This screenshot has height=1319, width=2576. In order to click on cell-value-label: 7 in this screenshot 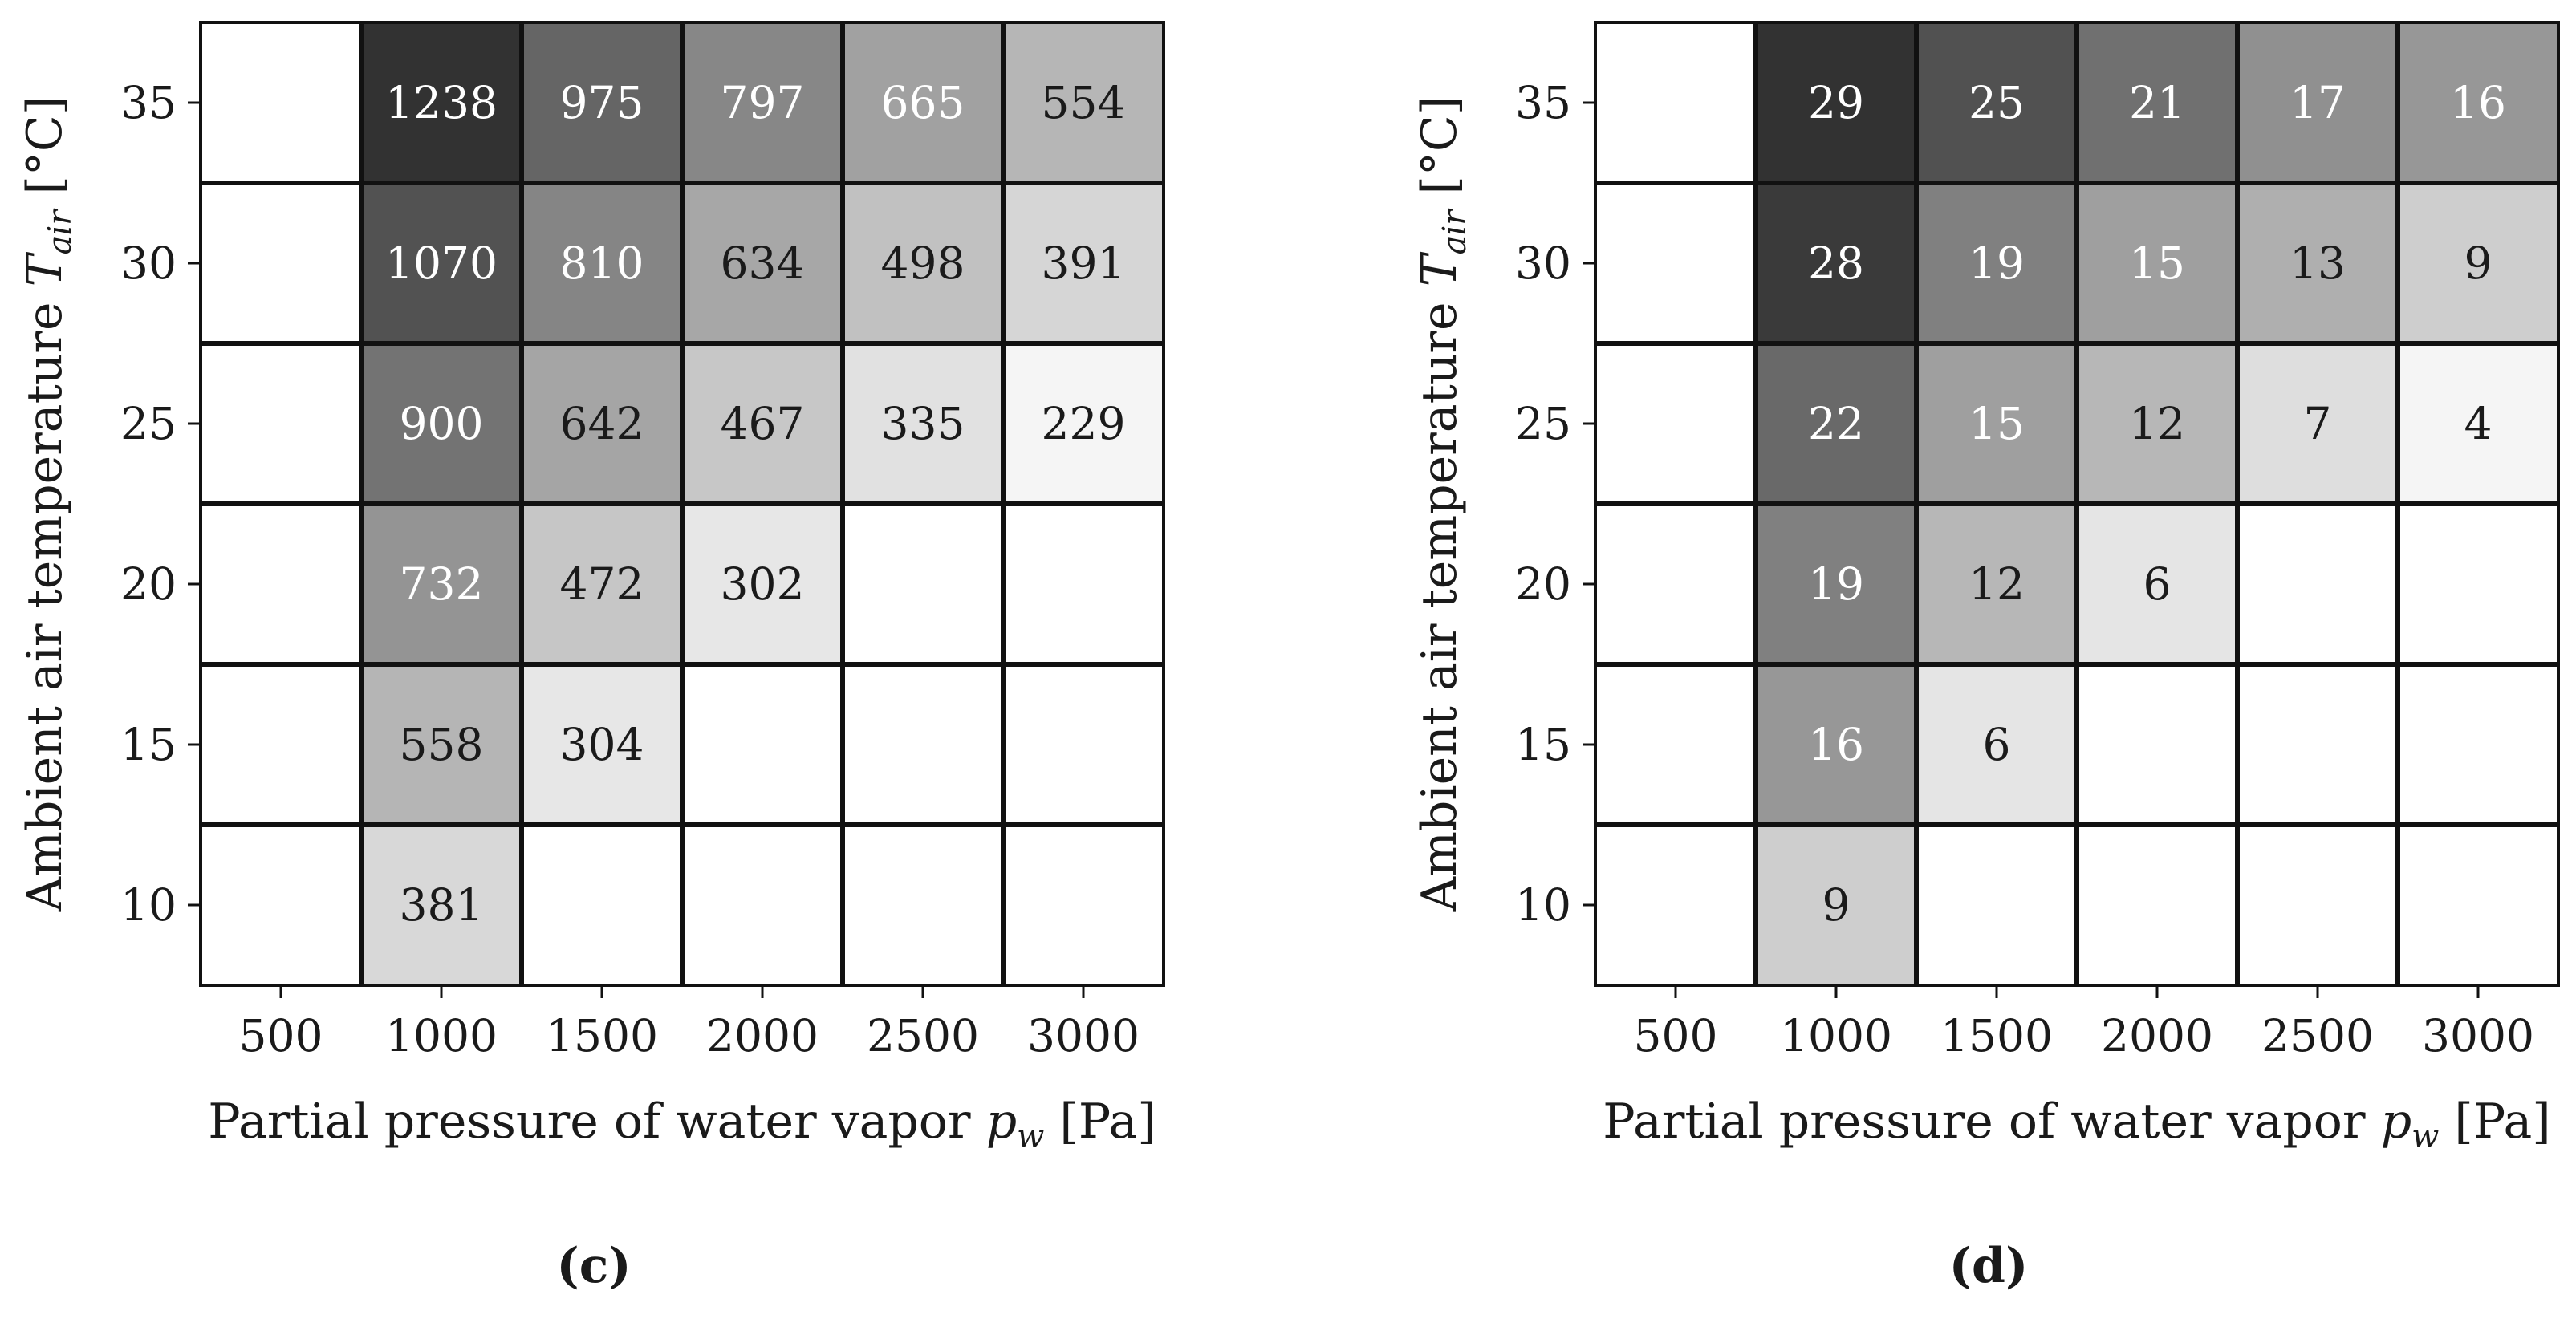, I will do `click(2318, 423)`.